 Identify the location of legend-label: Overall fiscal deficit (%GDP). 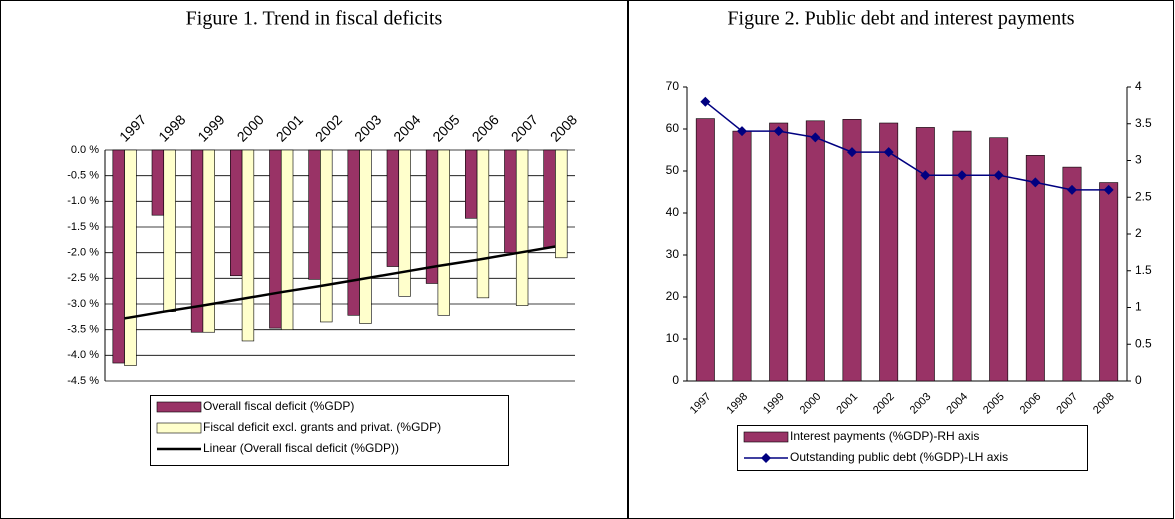
(278, 406).